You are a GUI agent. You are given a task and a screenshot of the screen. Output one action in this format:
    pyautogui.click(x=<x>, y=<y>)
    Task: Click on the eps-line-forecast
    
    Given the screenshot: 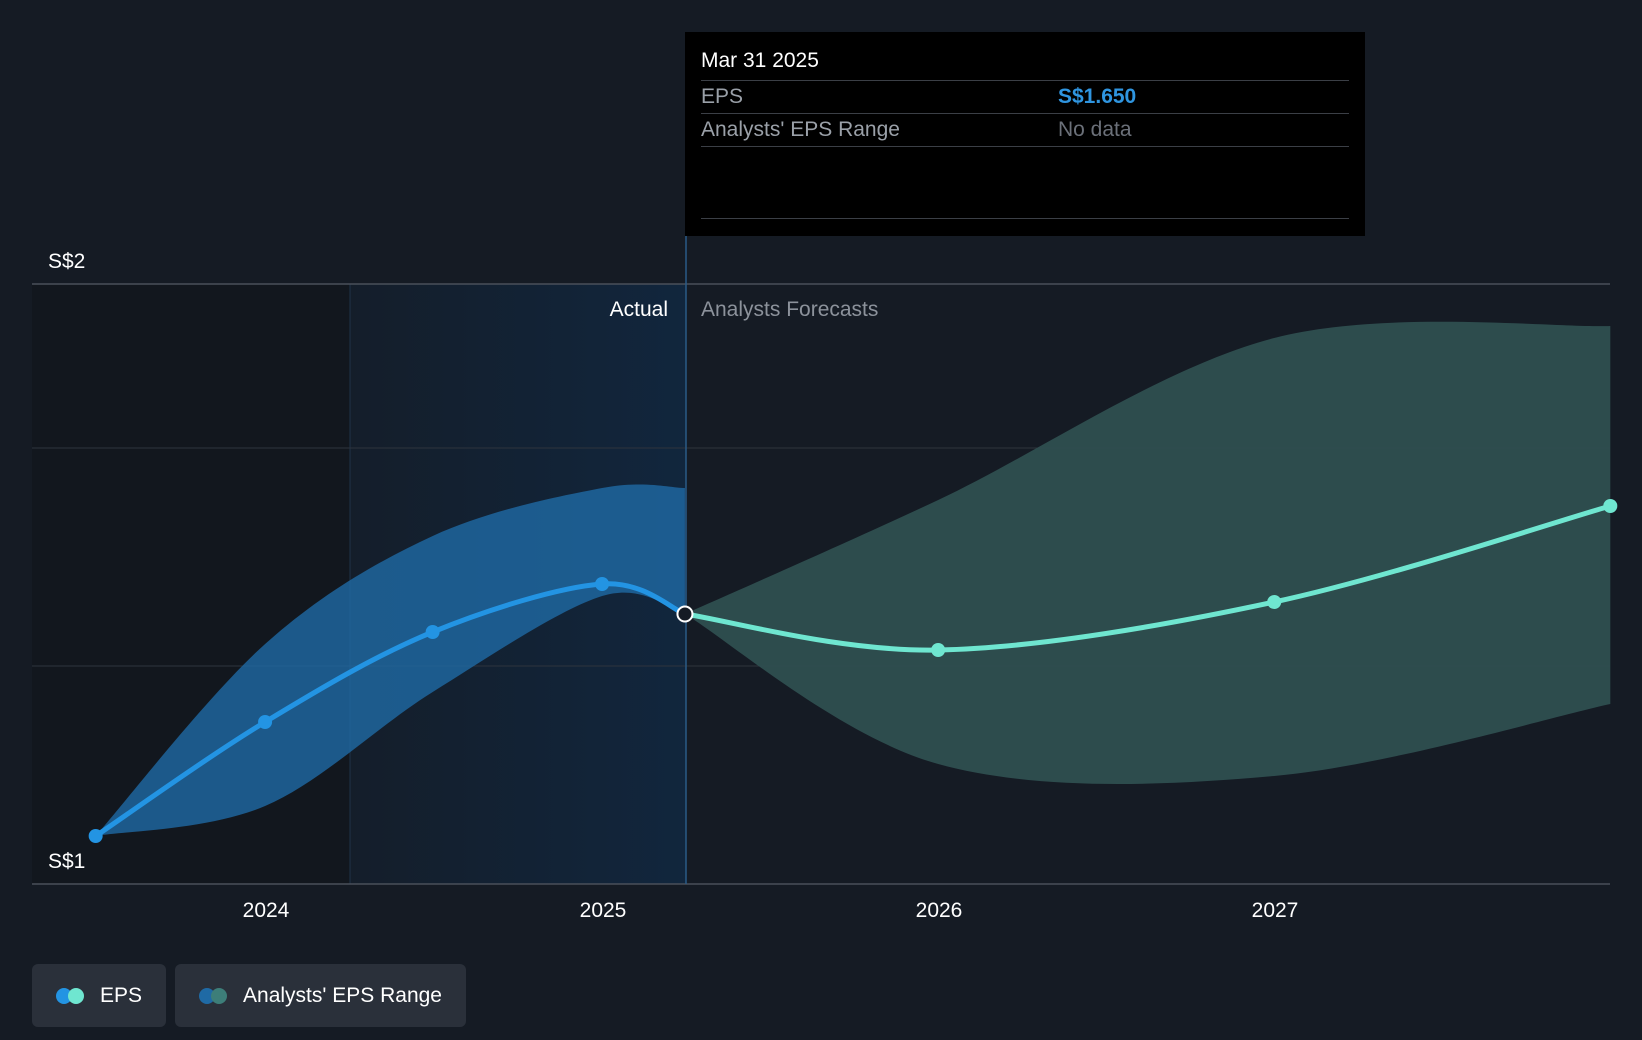 What is the action you would take?
    pyautogui.click(x=1147, y=578)
    